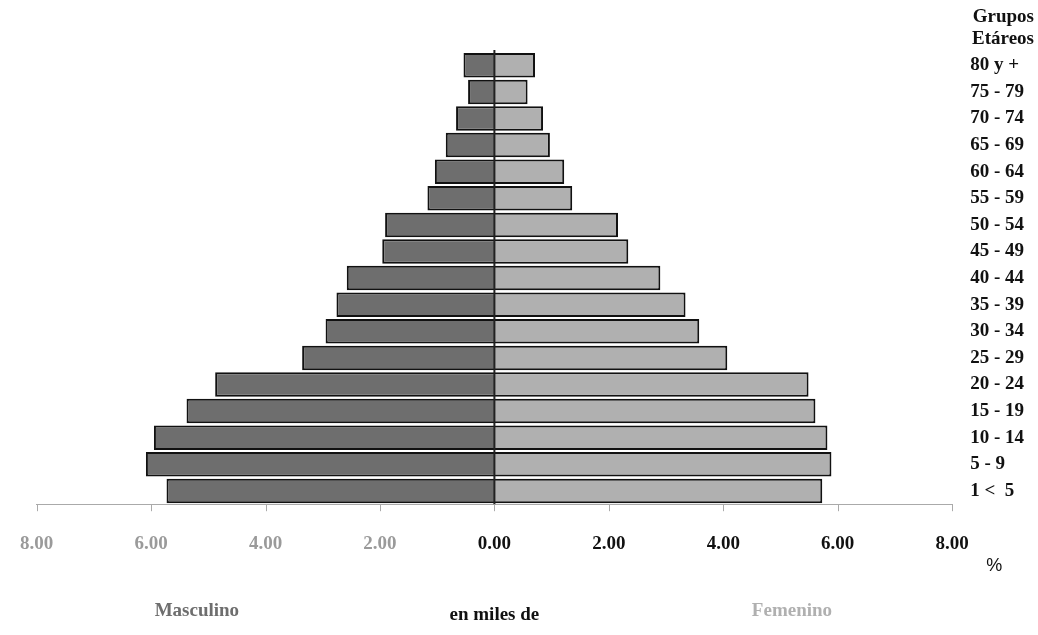 The width and height of the screenshot is (1038, 635). Describe the element at coordinates (997, 90) in the screenshot. I see `y-tick-label: 75 - 79` at that location.